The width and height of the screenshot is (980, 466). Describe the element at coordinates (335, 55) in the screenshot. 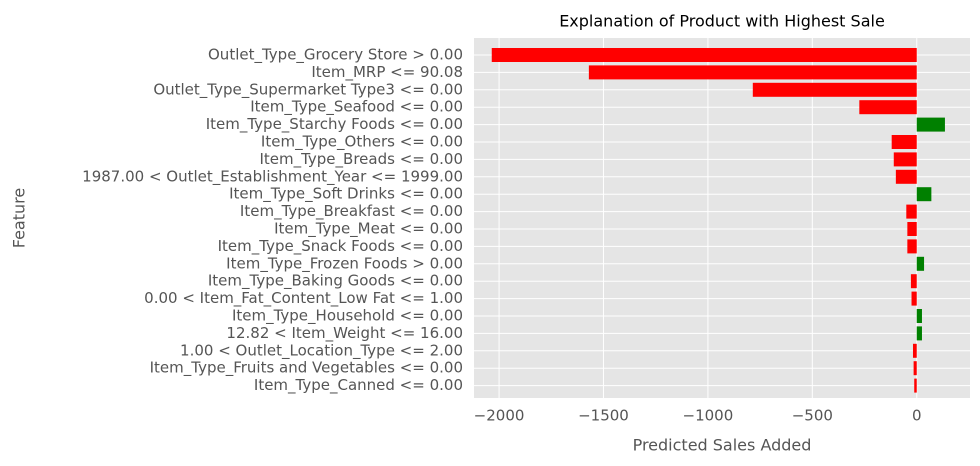

I see `y-tick-label: Outlet_Type_Grocery Store > 0.00` at that location.